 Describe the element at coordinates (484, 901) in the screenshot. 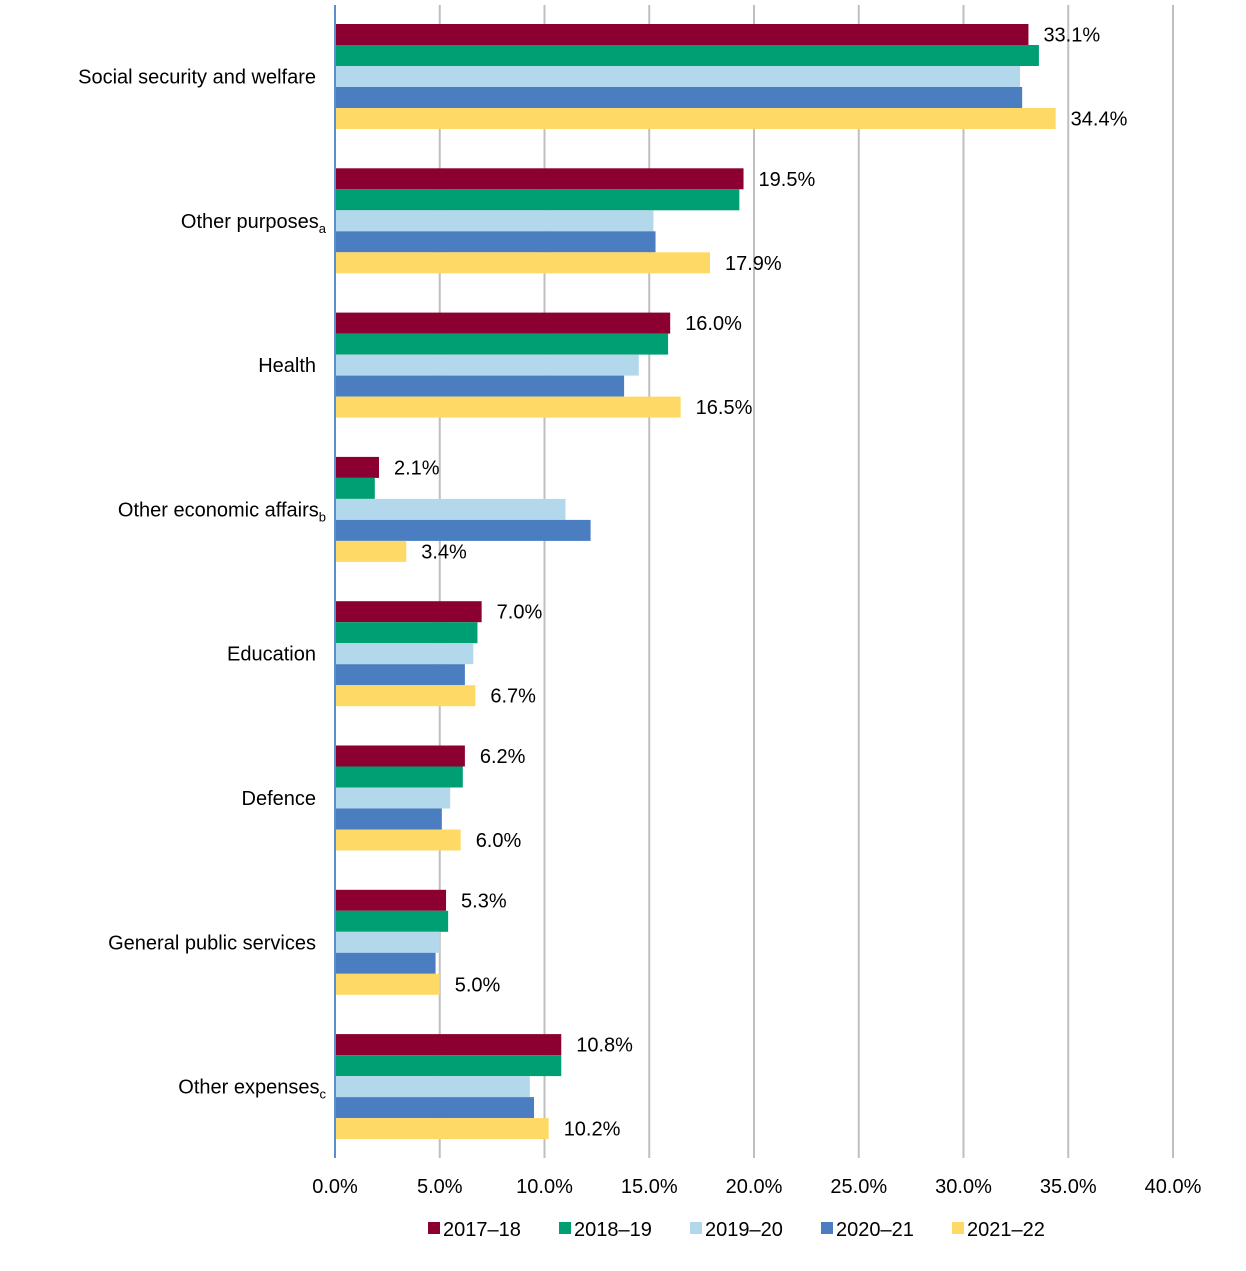

I see `data-label: 5.3%` at that location.